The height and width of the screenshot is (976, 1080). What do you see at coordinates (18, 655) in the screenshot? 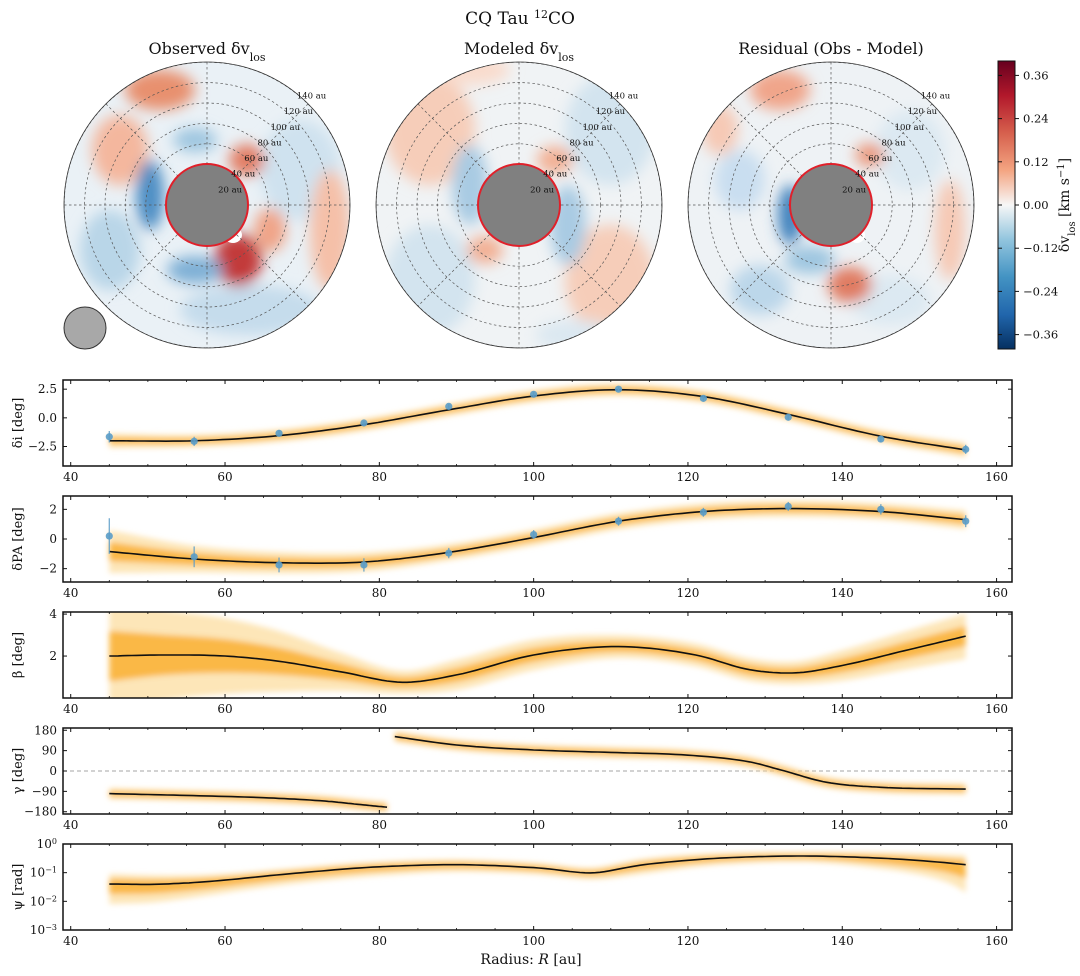
I see `y-axis-label: β [deg]` at bounding box center [18, 655].